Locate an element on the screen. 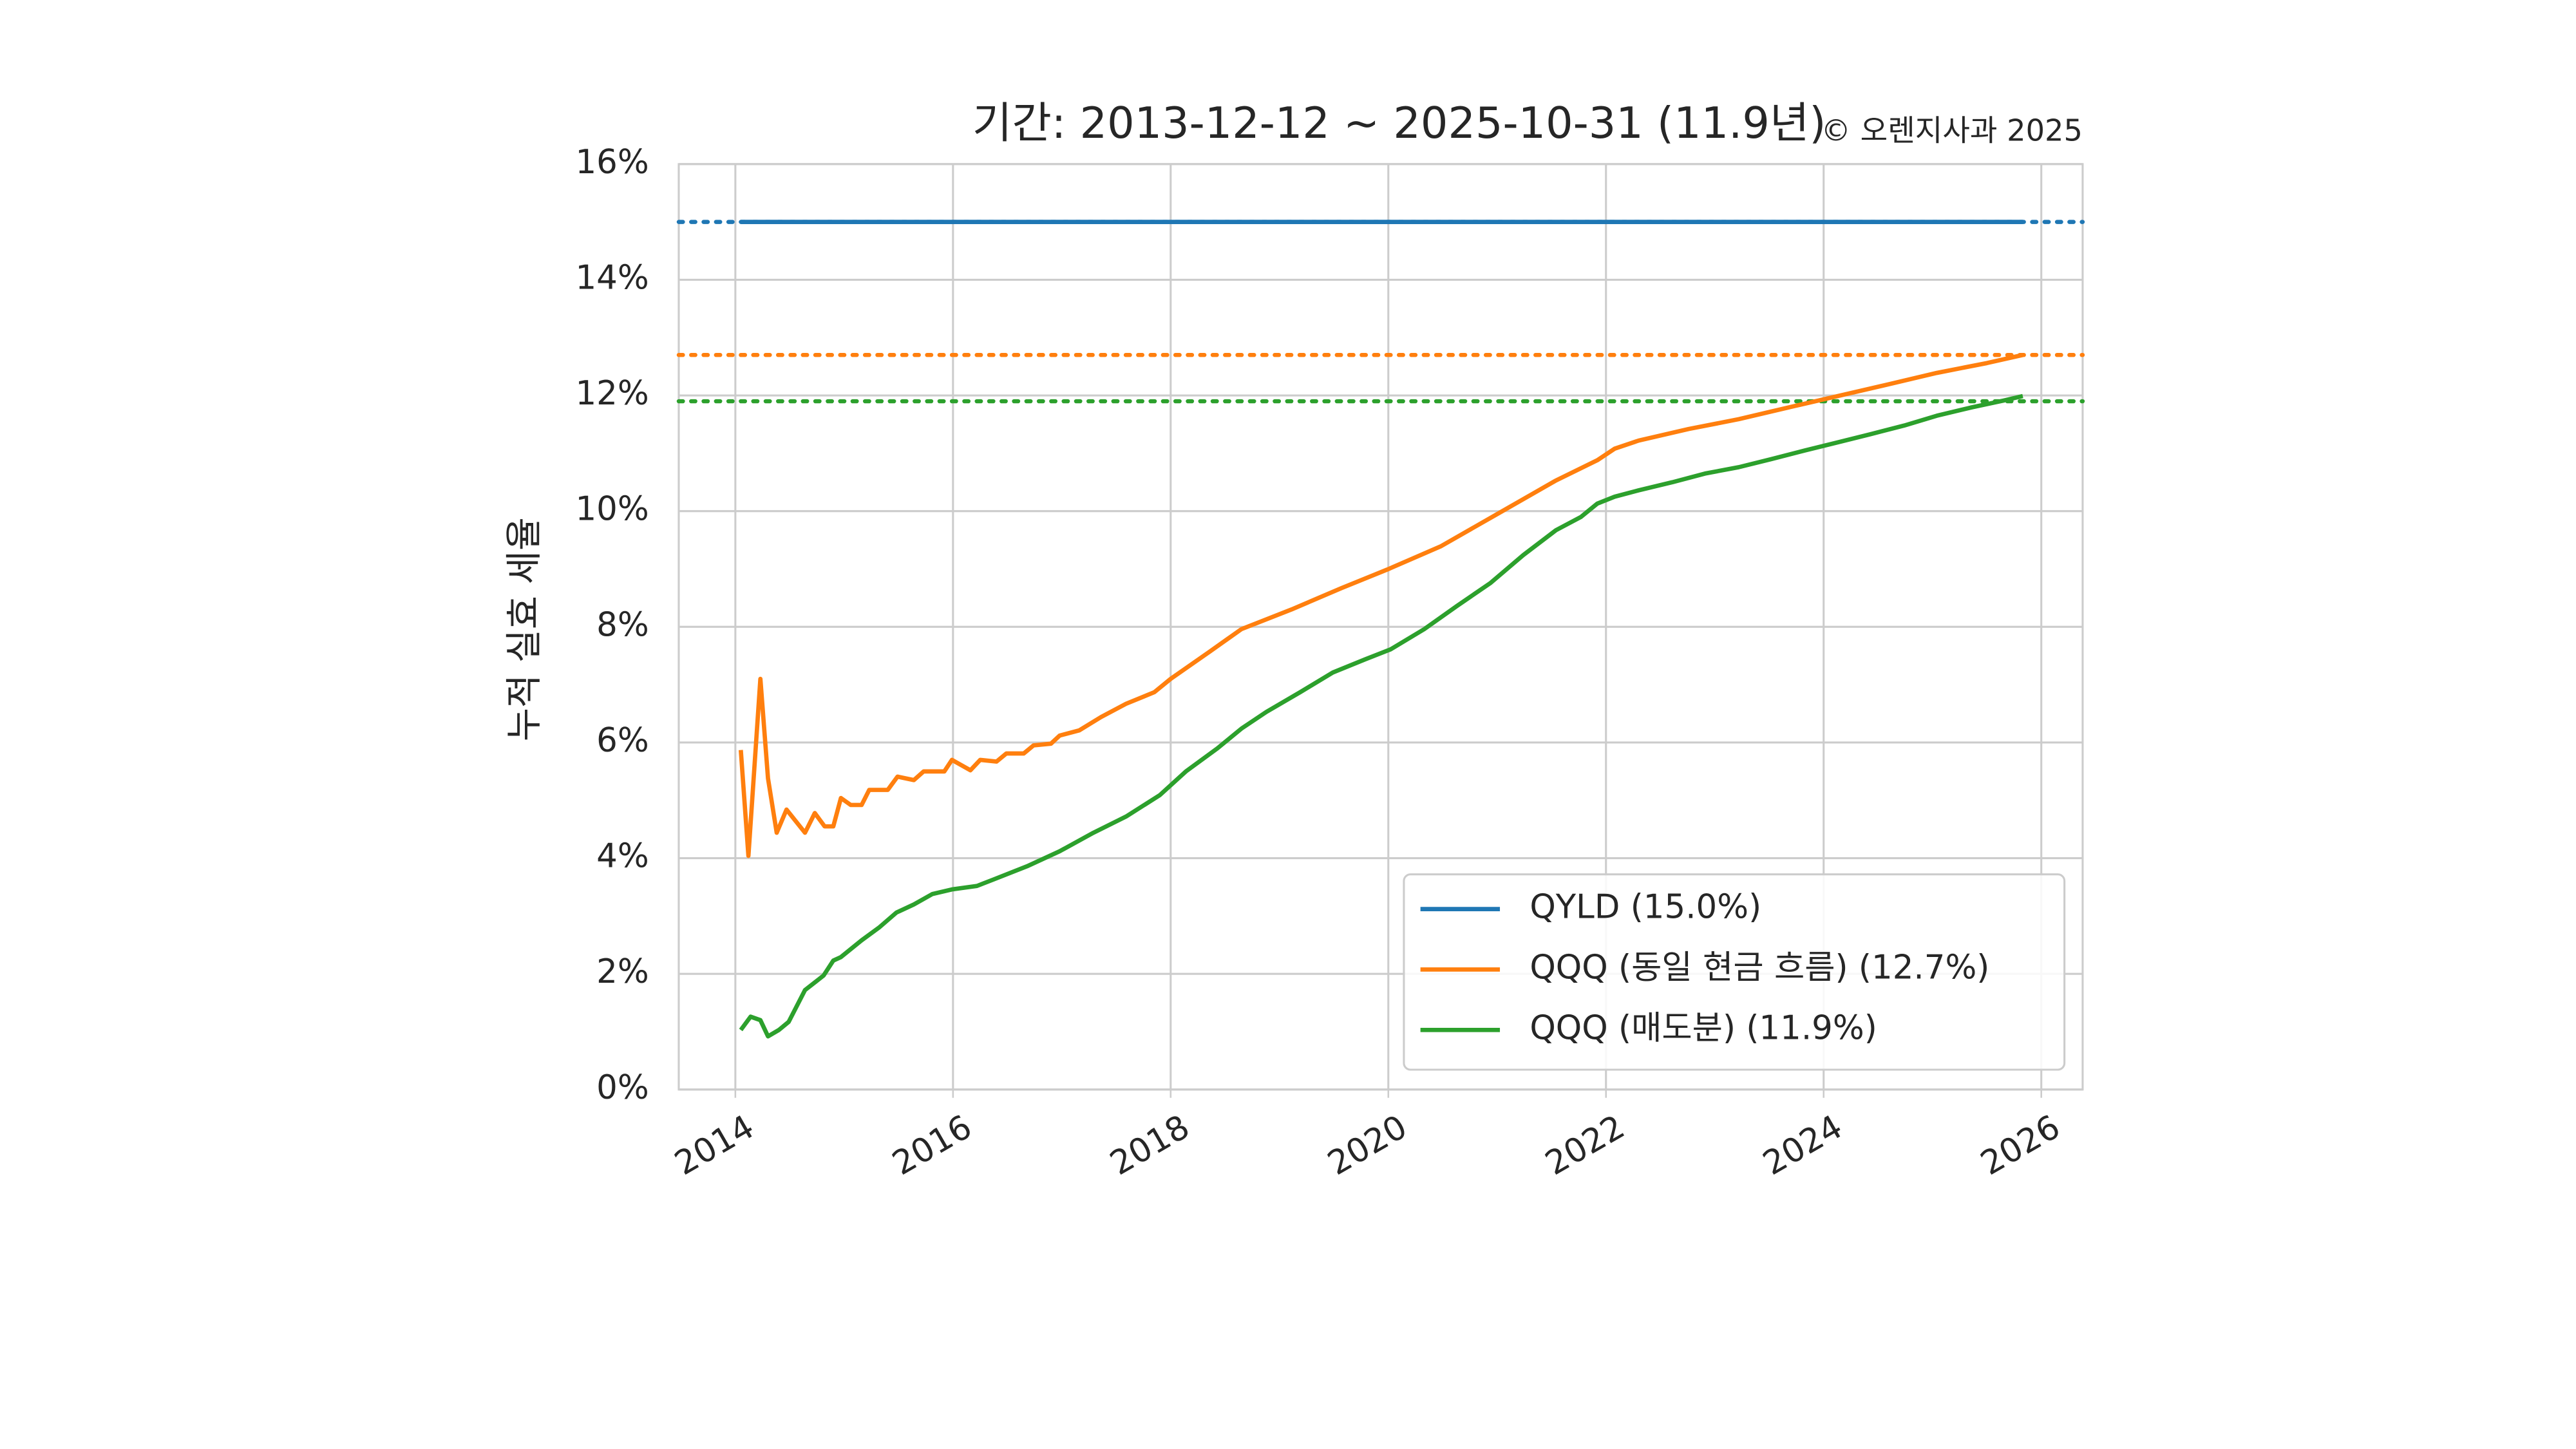 The width and height of the screenshot is (2576, 1449). legend-label: QYLD (15.0%) is located at coordinates (1645, 908).